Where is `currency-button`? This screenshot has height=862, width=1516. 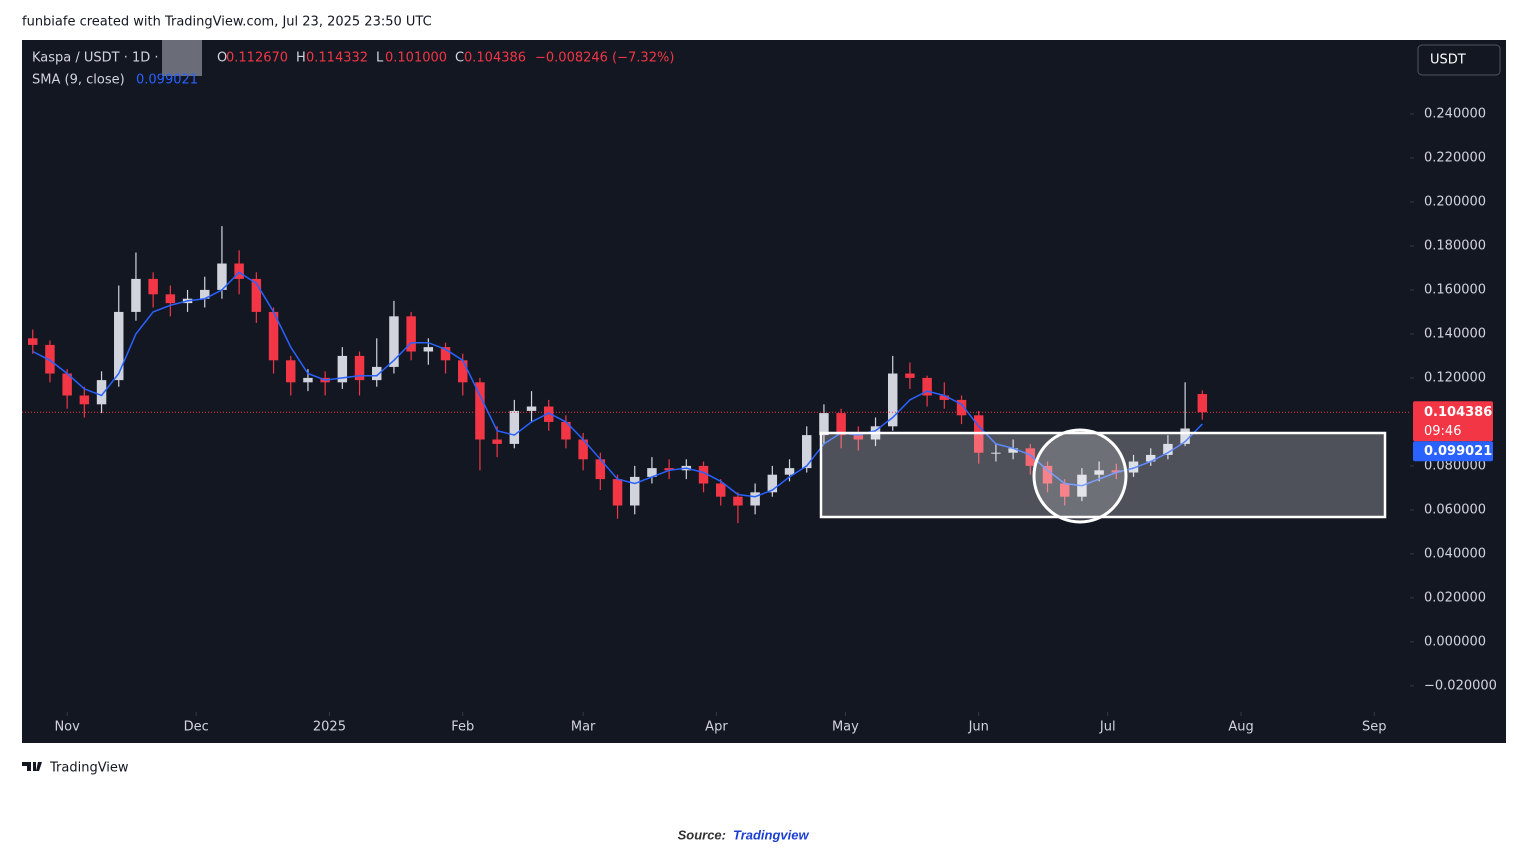 currency-button is located at coordinates (1459, 60).